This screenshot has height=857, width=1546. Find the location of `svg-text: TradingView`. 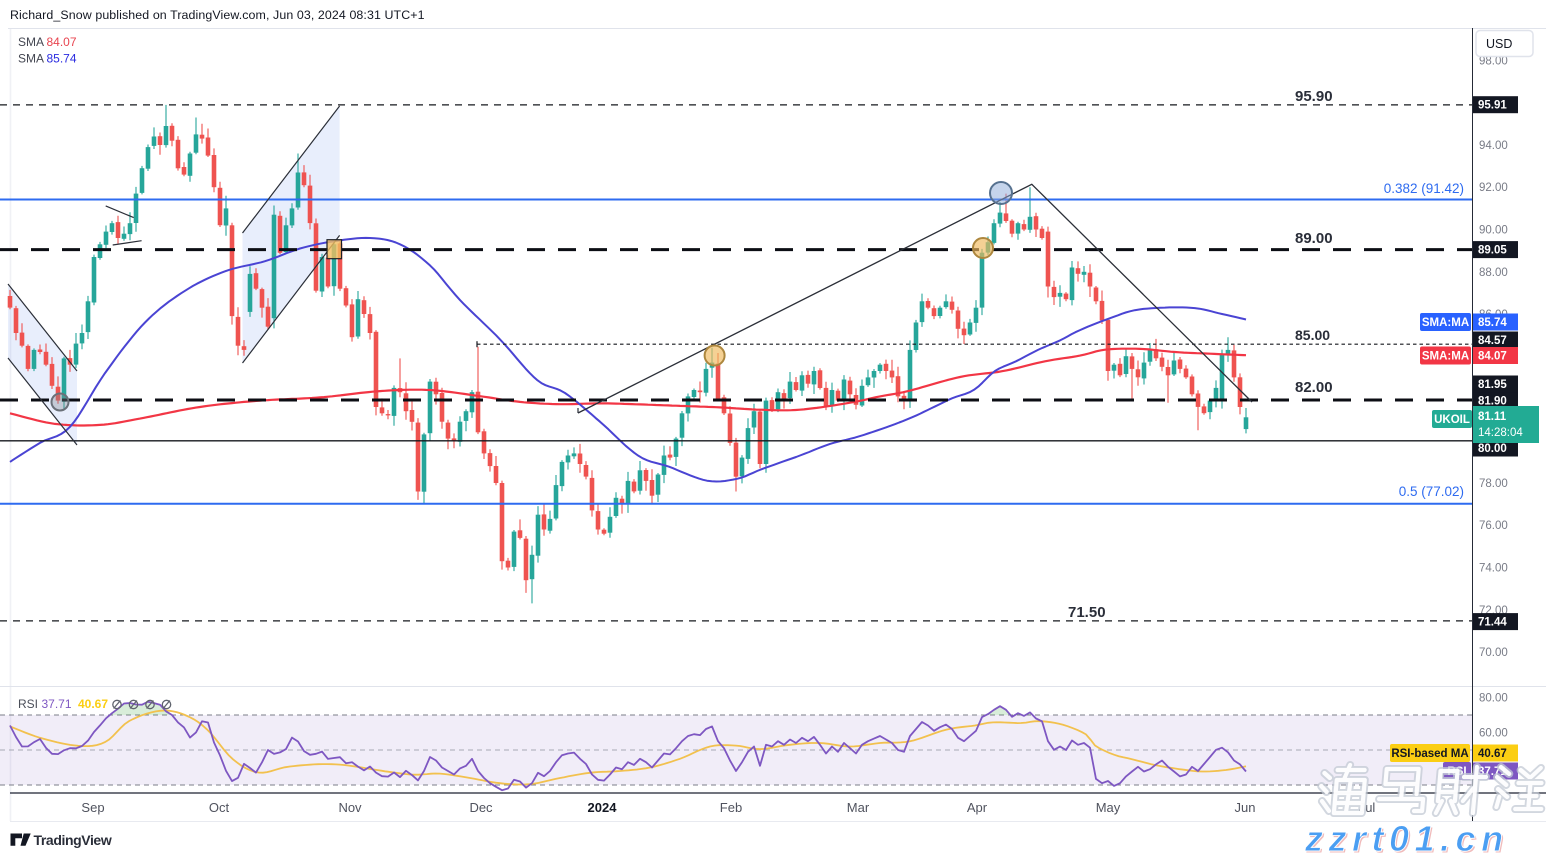

svg-text: TradingView is located at coordinates (73, 840).